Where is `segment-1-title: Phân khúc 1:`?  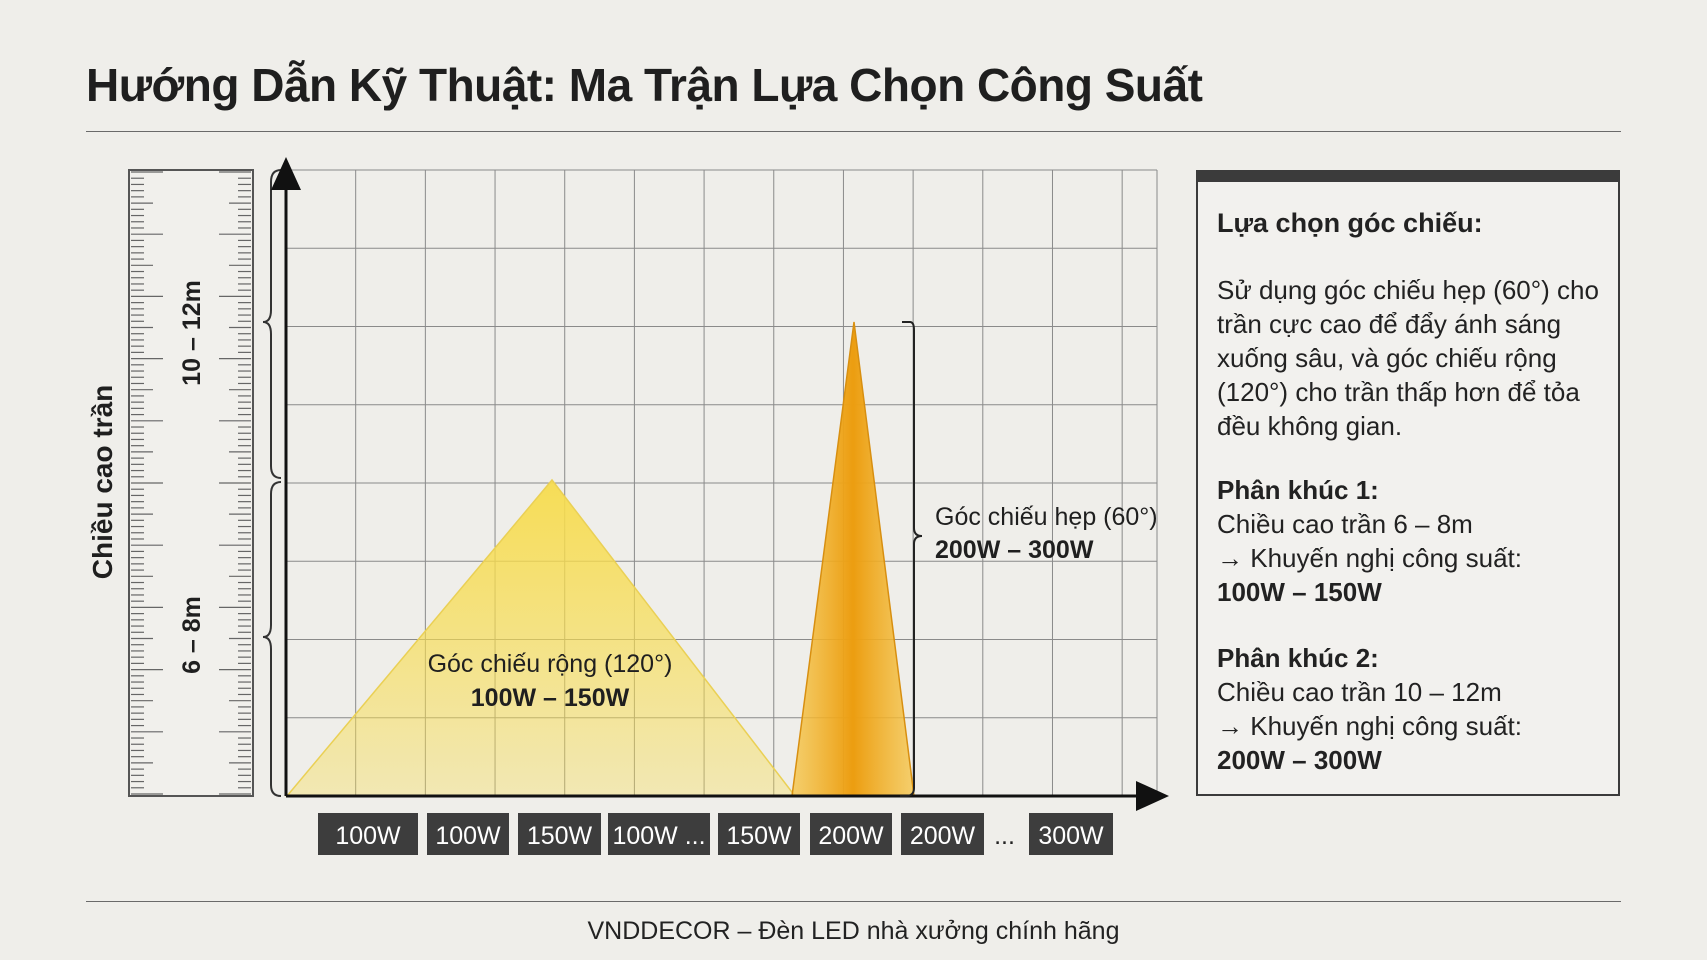
segment-1-title: Phân khúc 1: is located at coordinates (1298, 490).